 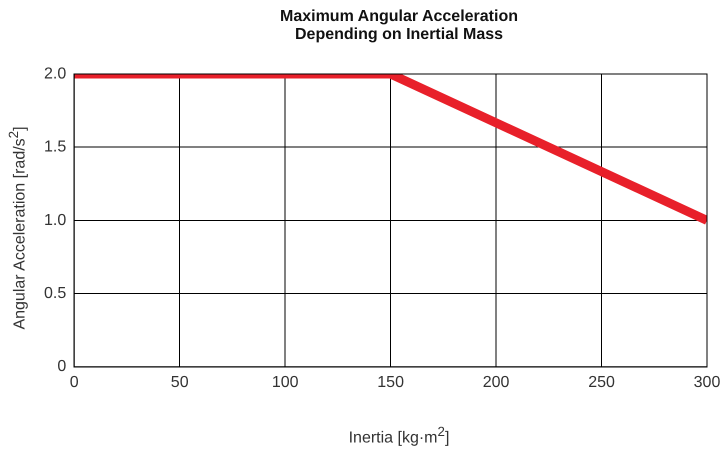 What do you see at coordinates (55, 220) in the screenshot?
I see `y-tick-label: 1.0` at bounding box center [55, 220].